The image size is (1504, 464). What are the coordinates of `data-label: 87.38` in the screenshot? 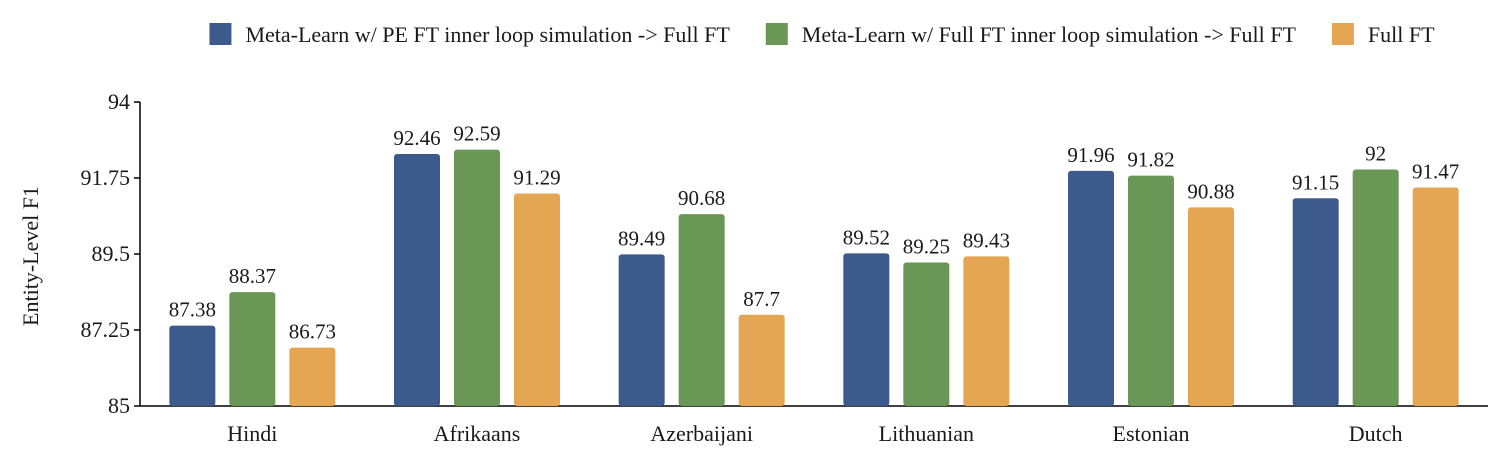 It's located at (192, 310).